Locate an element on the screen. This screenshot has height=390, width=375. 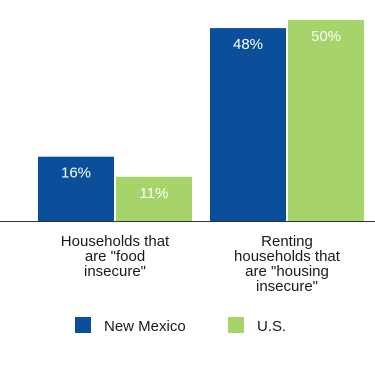
legend-swatch-new-mexico is located at coordinates (83, 325).